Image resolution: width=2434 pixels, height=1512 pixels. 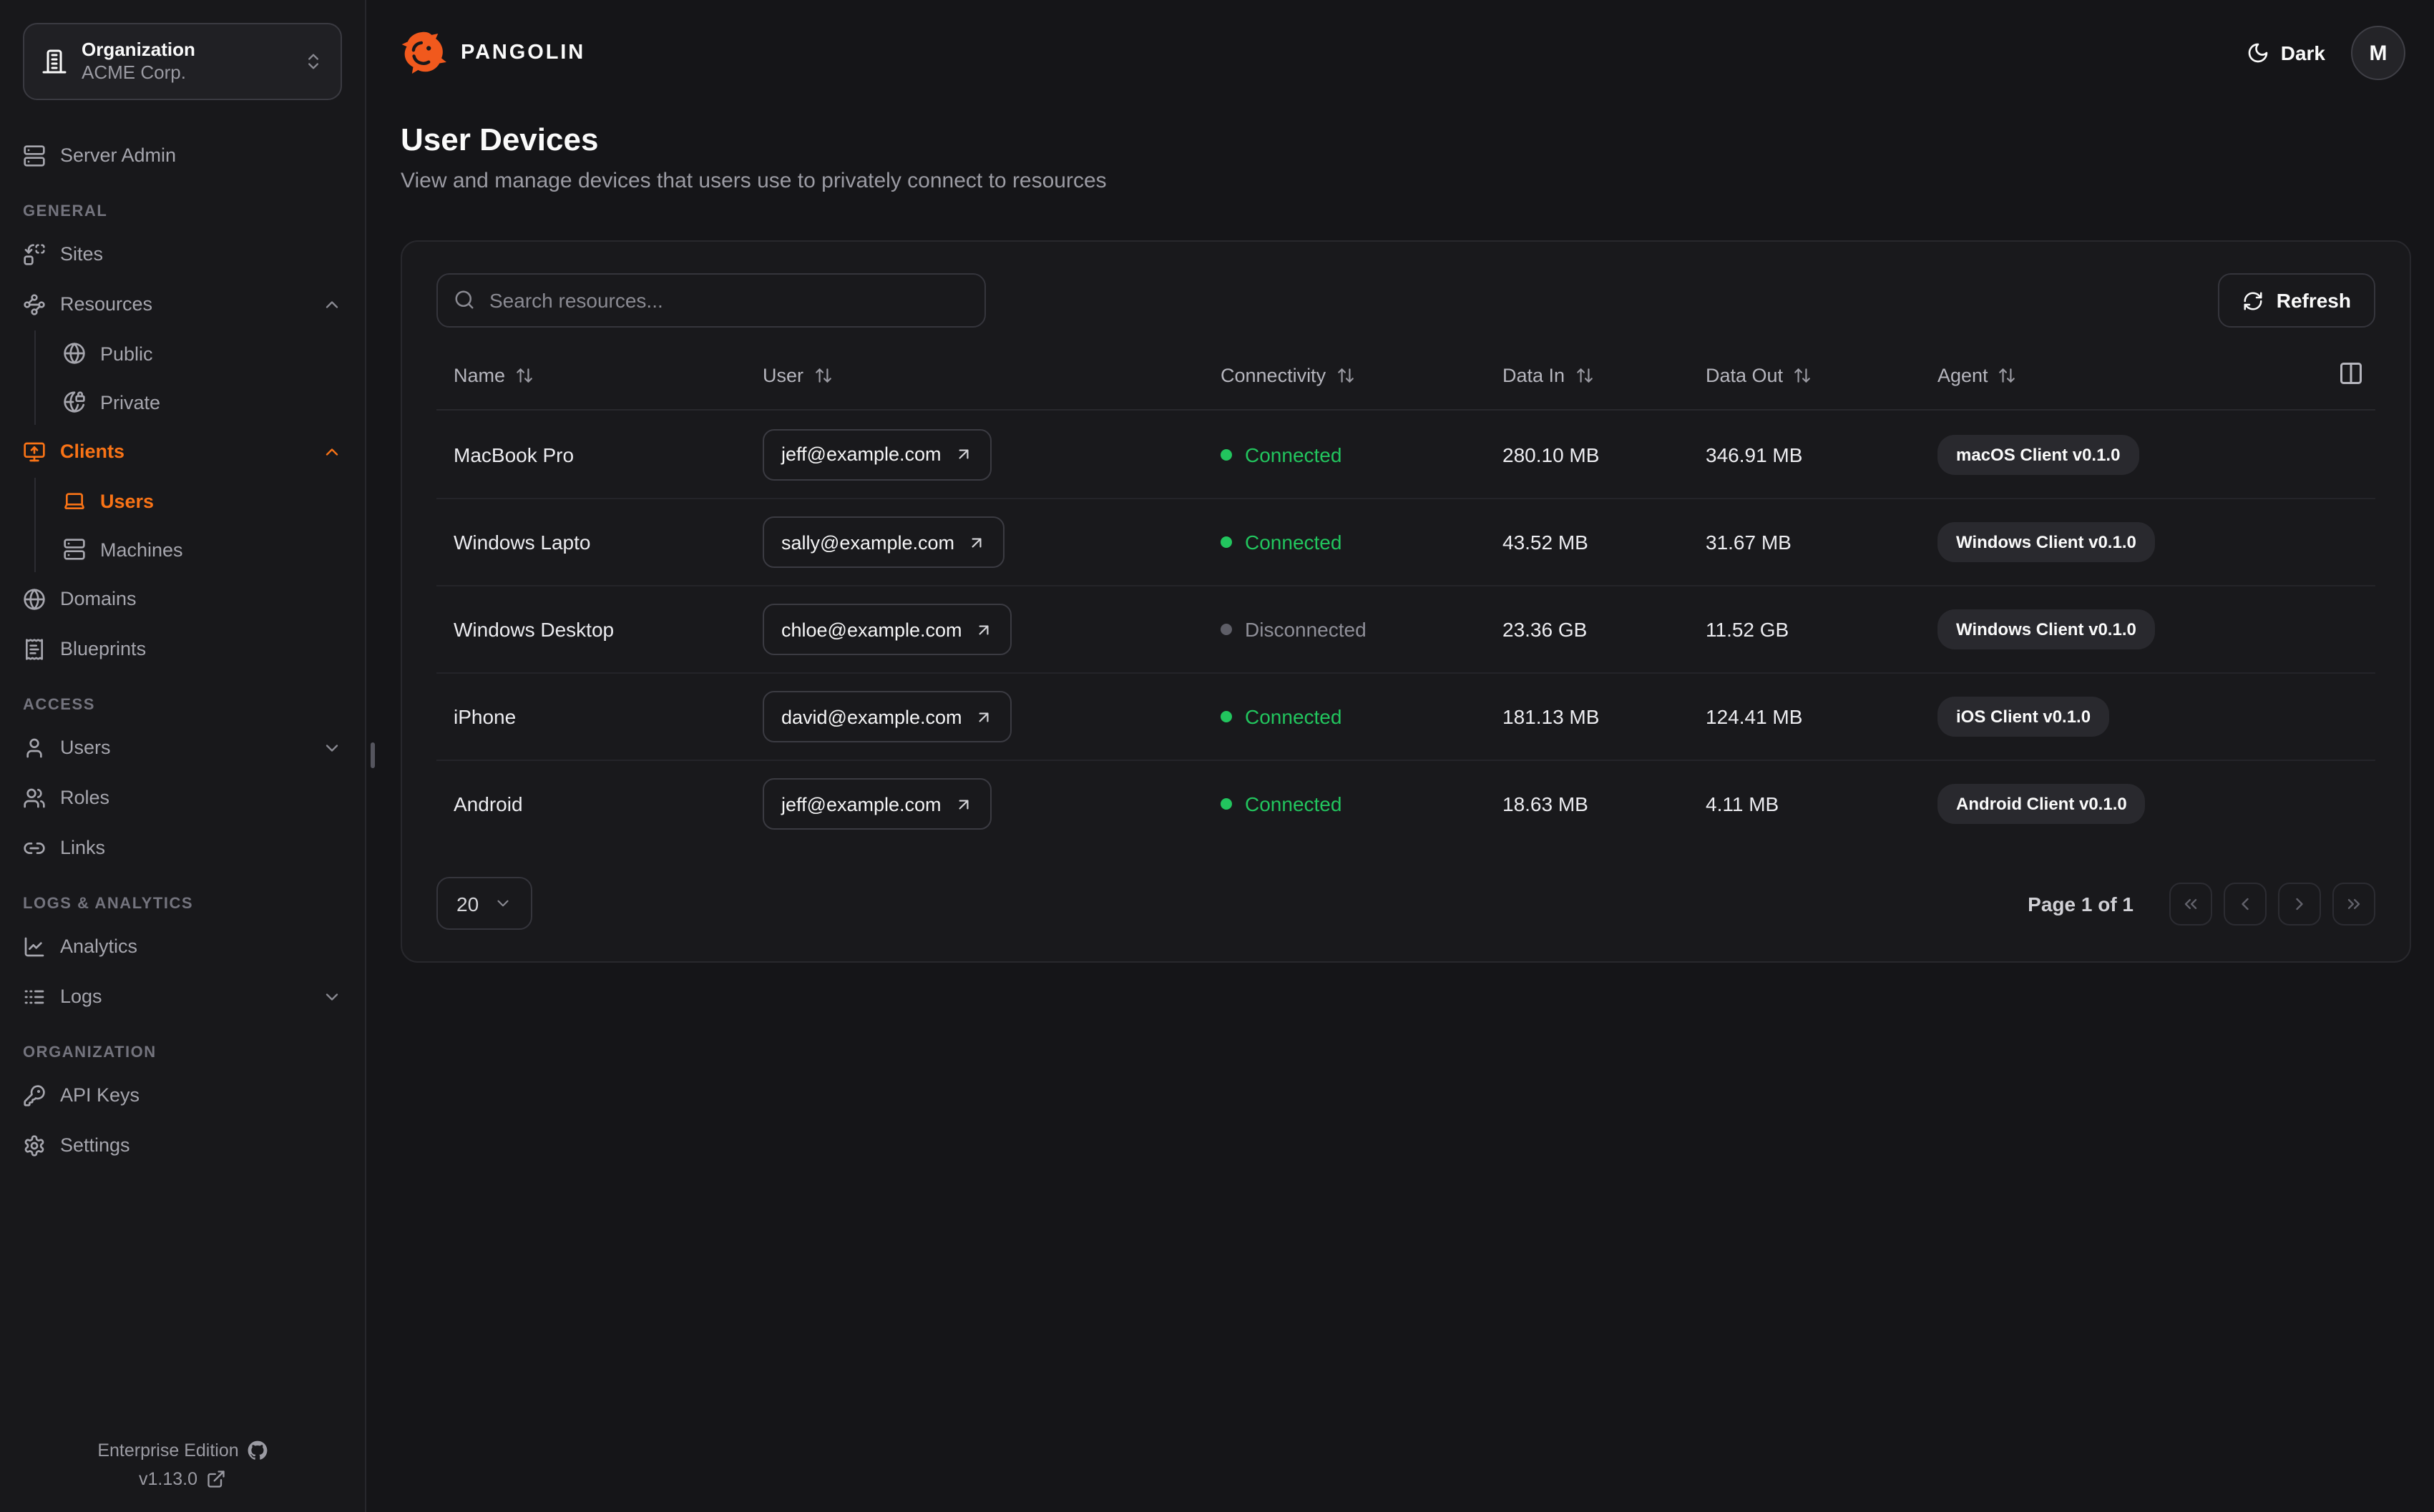 What do you see at coordinates (99, 946) in the screenshot?
I see `sidebar-item-label: Analytics` at bounding box center [99, 946].